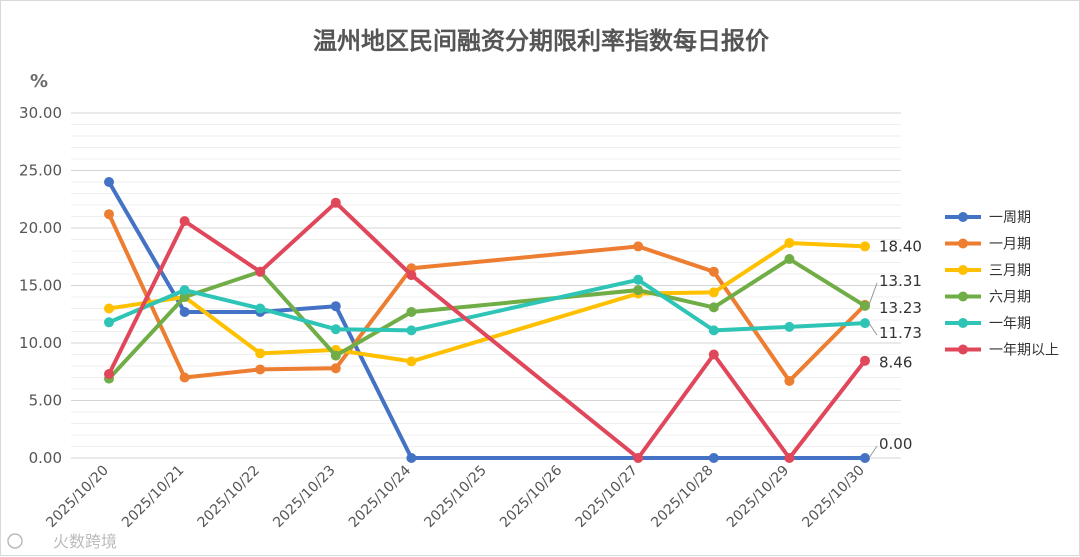 This screenshot has width=1080, height=557. What do you see at coordinates (900, 281) in the screenshot?
I see `end-value-label: 13.31` at bounding box center [900, 281].